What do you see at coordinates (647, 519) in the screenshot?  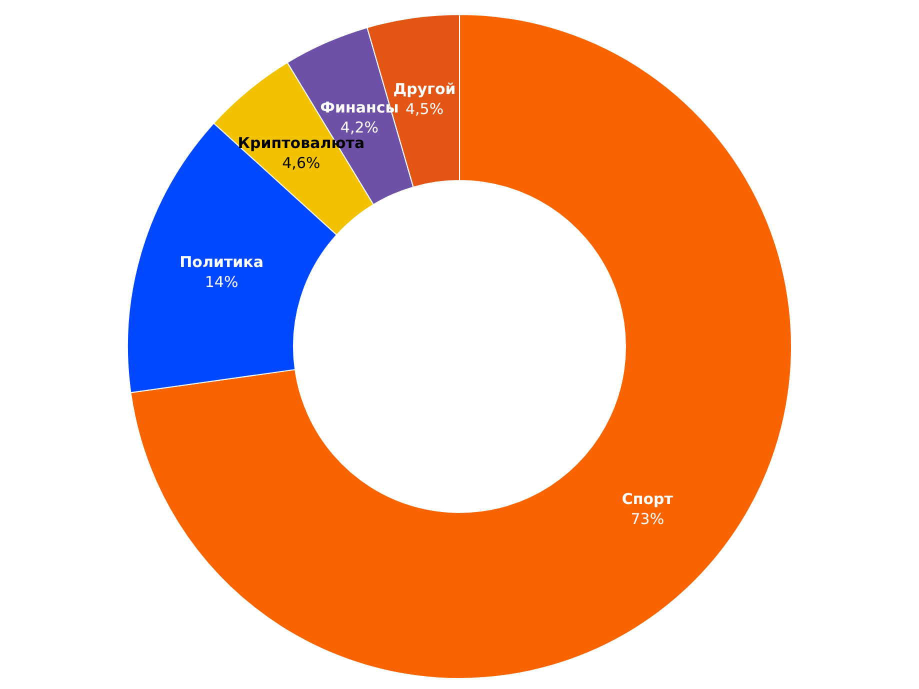 I see `data-label: 73%` at bounding box center [647, 519].